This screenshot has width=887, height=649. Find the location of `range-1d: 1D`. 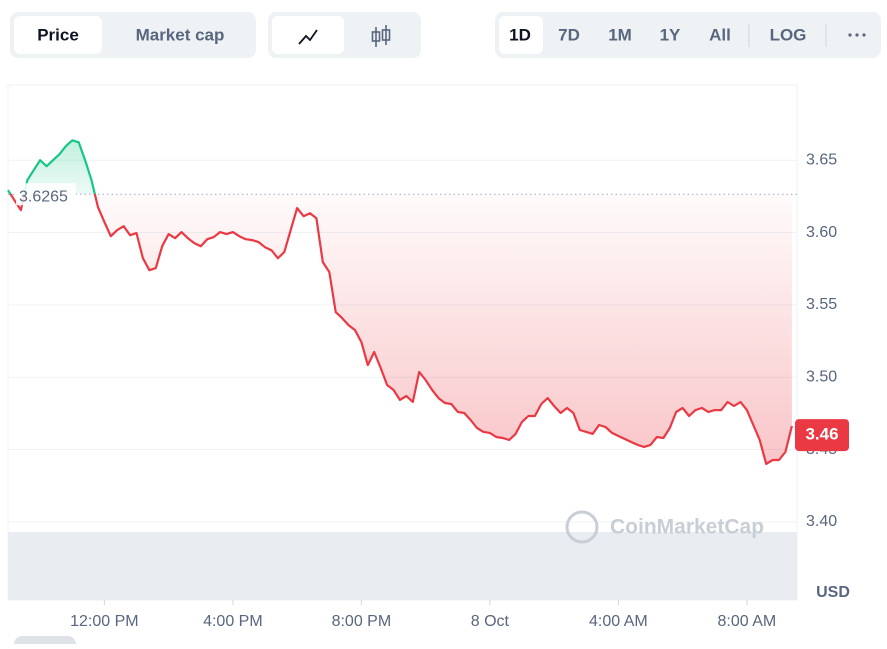

range-1d: 1D is located at coordinates (520, 34).